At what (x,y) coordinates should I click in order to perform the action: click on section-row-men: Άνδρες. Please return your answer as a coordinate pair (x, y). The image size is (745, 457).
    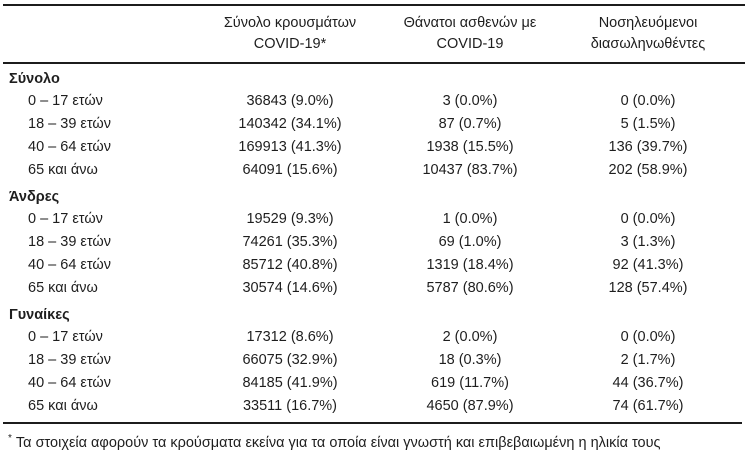
    Looking at the image, I should click on (374, 195).